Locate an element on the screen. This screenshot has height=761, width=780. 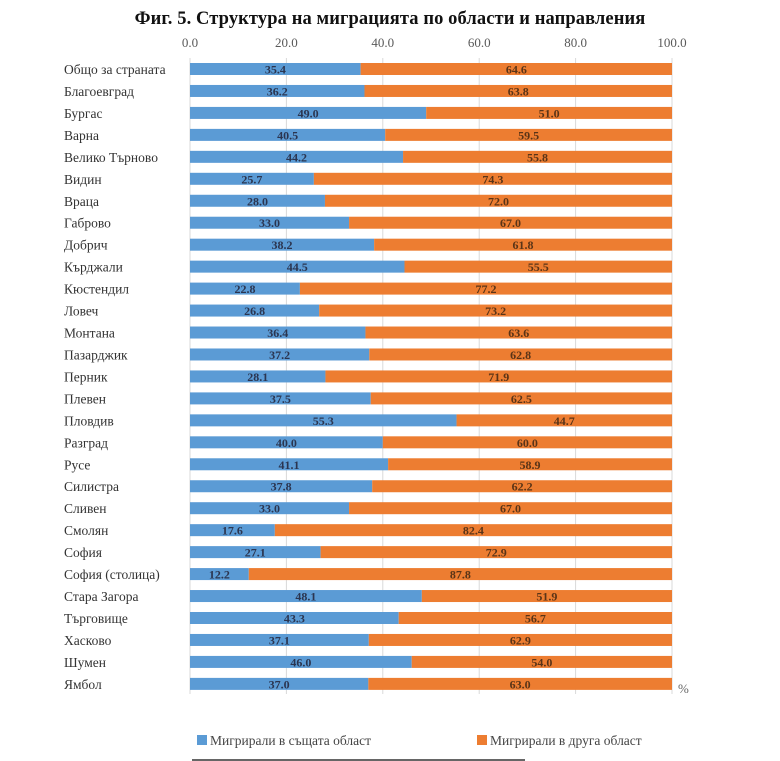
data-label-other-region: 56.7 is located at coordinates (535, 619).